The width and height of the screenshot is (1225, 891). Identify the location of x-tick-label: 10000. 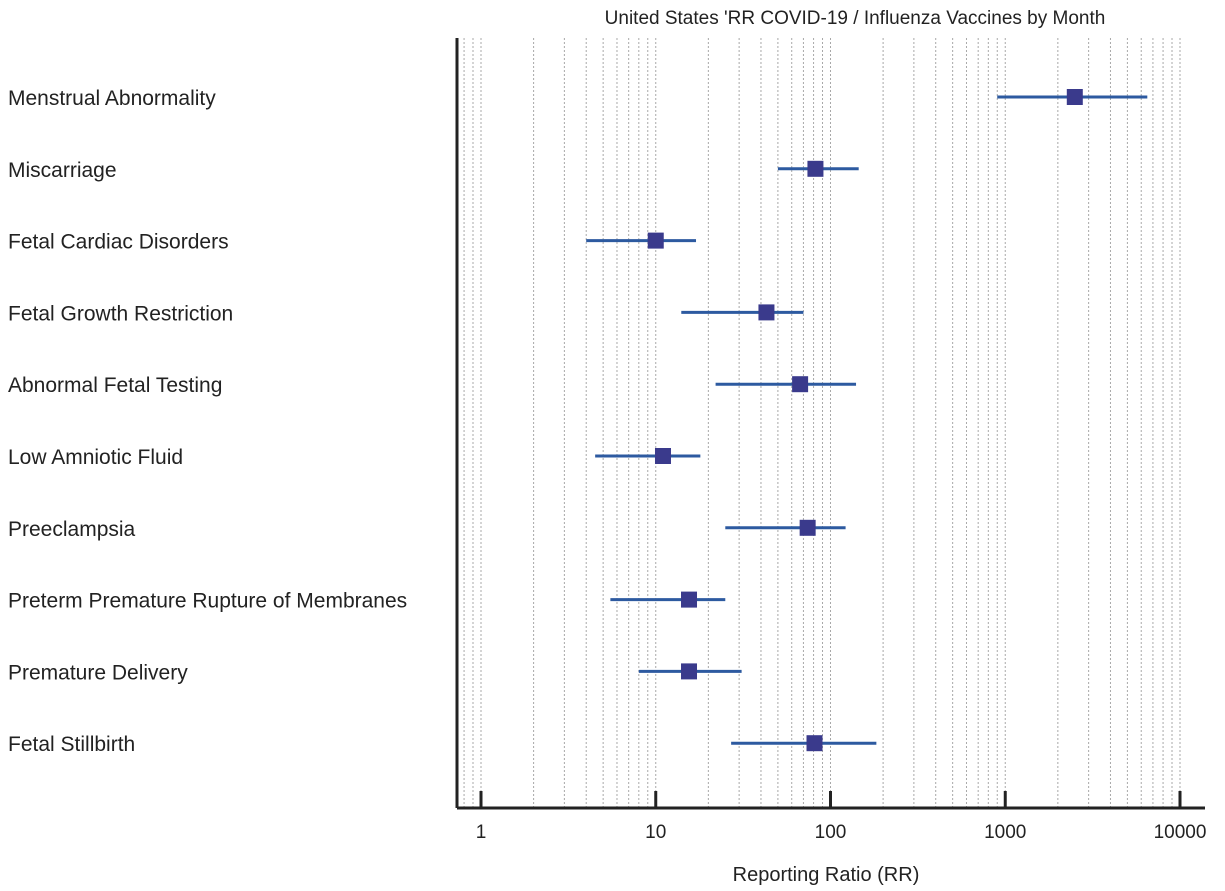
(1180, 832).